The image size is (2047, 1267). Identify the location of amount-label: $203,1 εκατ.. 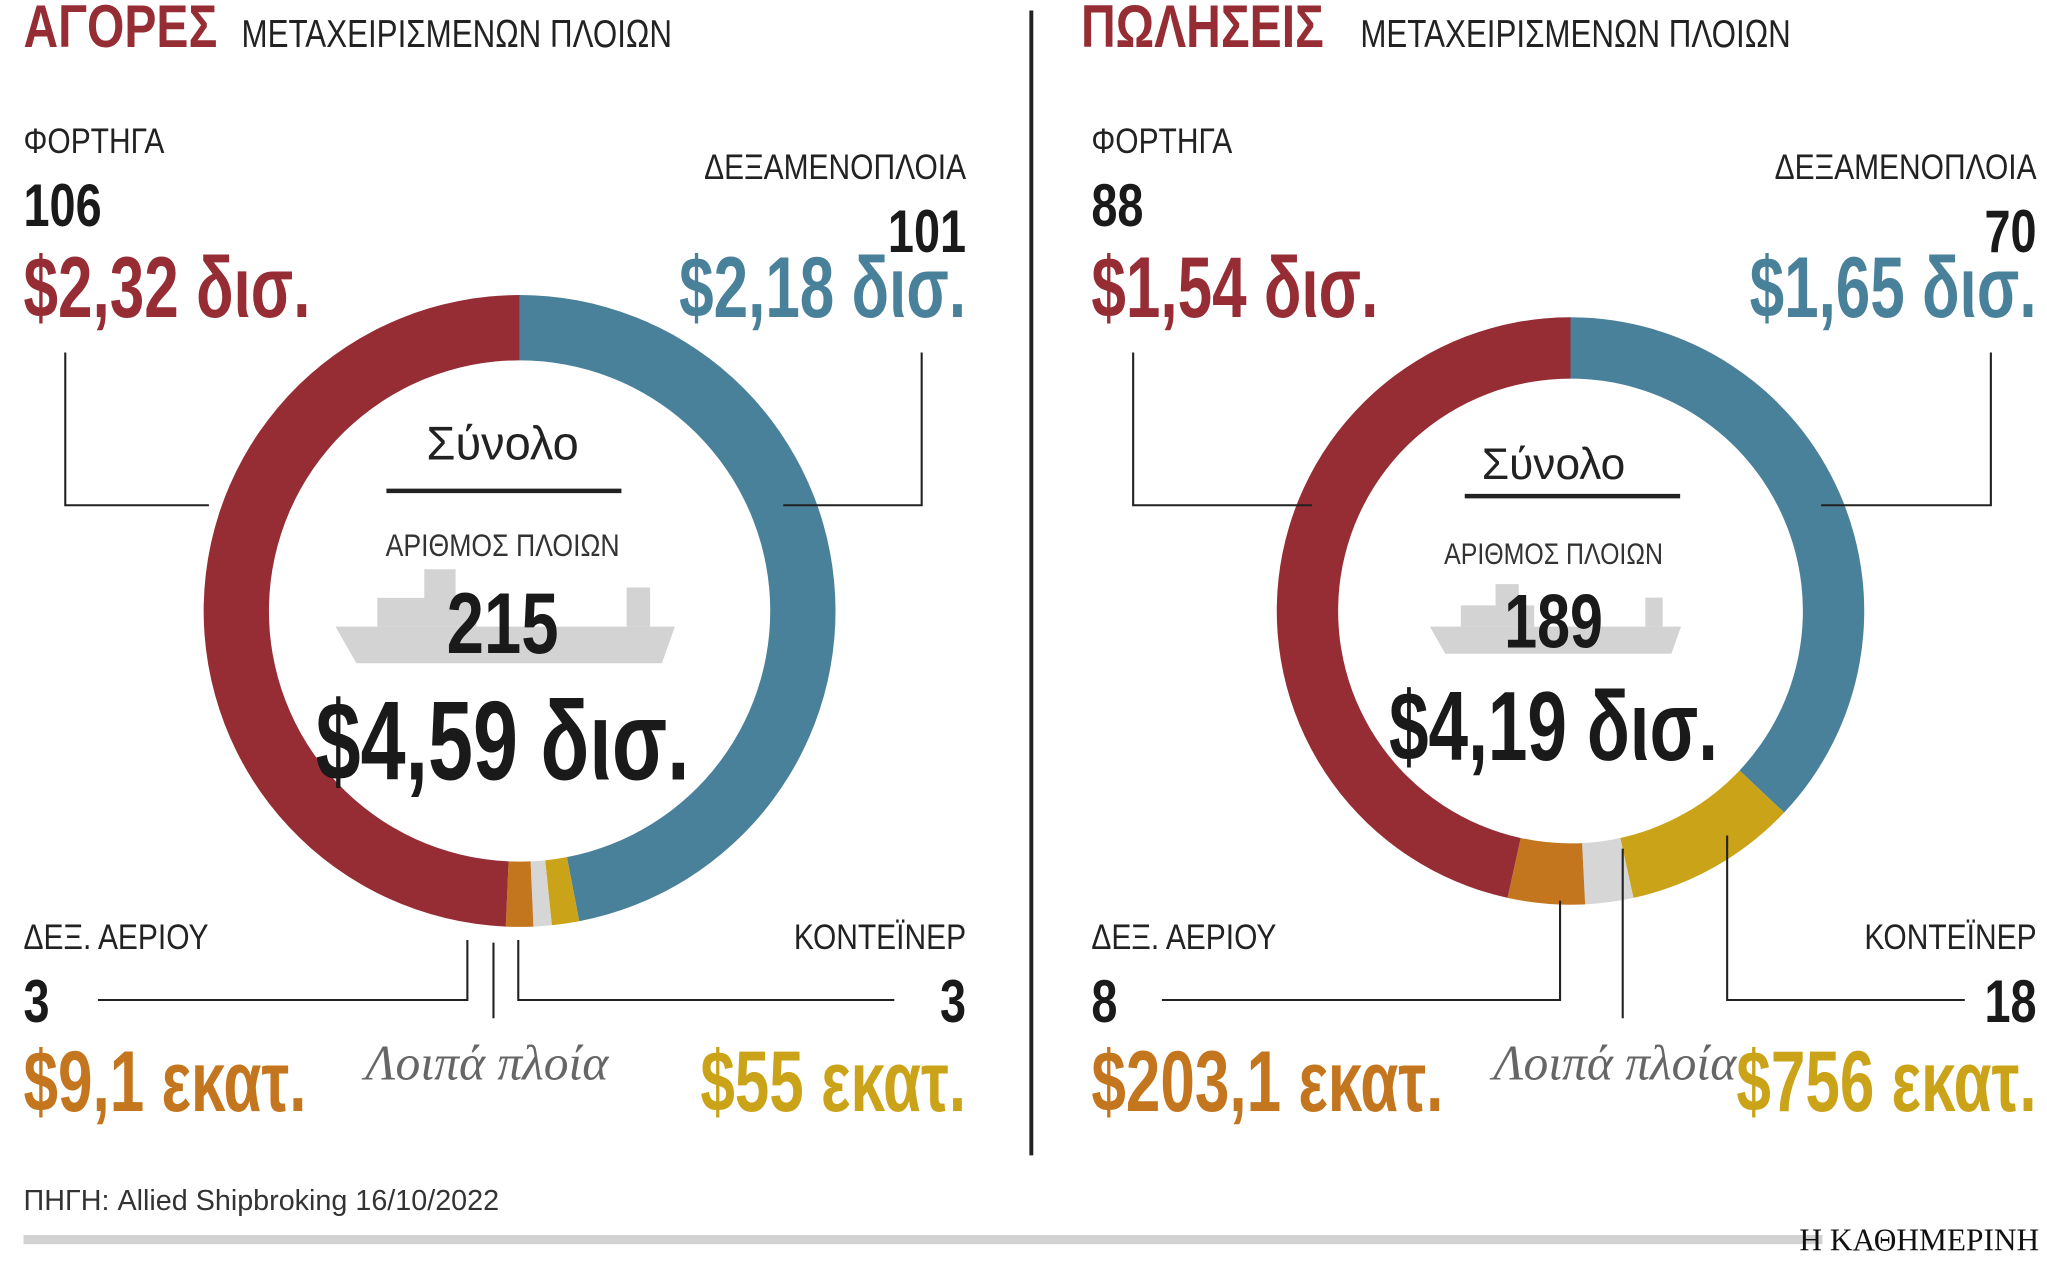
(1267, 1081).